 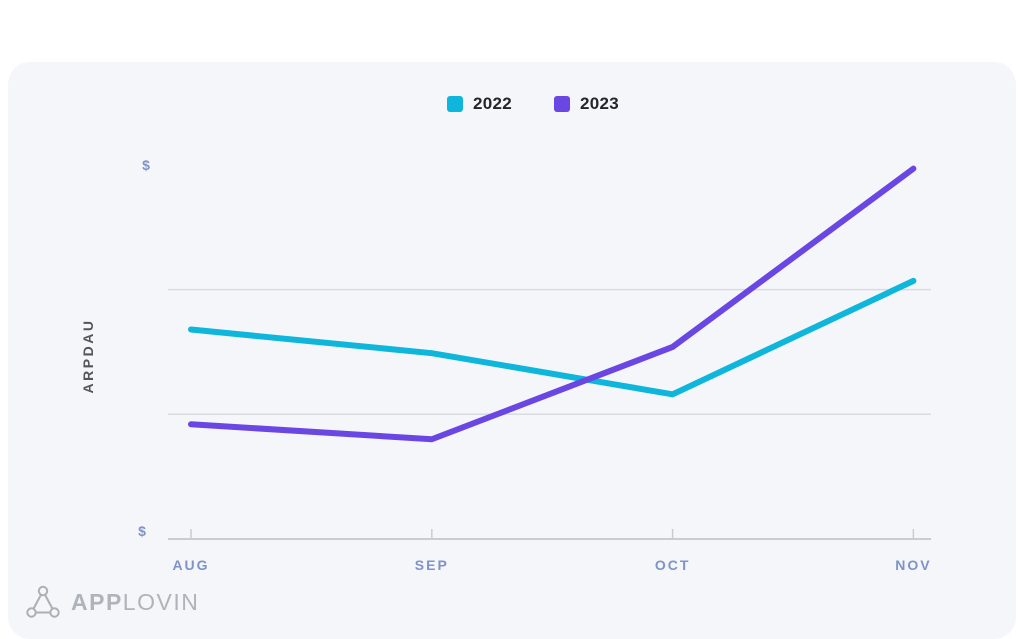 What do you see at coordinates (533, 104) in the screenshot?
I see `chart-legend: 2022 2023` at bounding box center [533, 104].